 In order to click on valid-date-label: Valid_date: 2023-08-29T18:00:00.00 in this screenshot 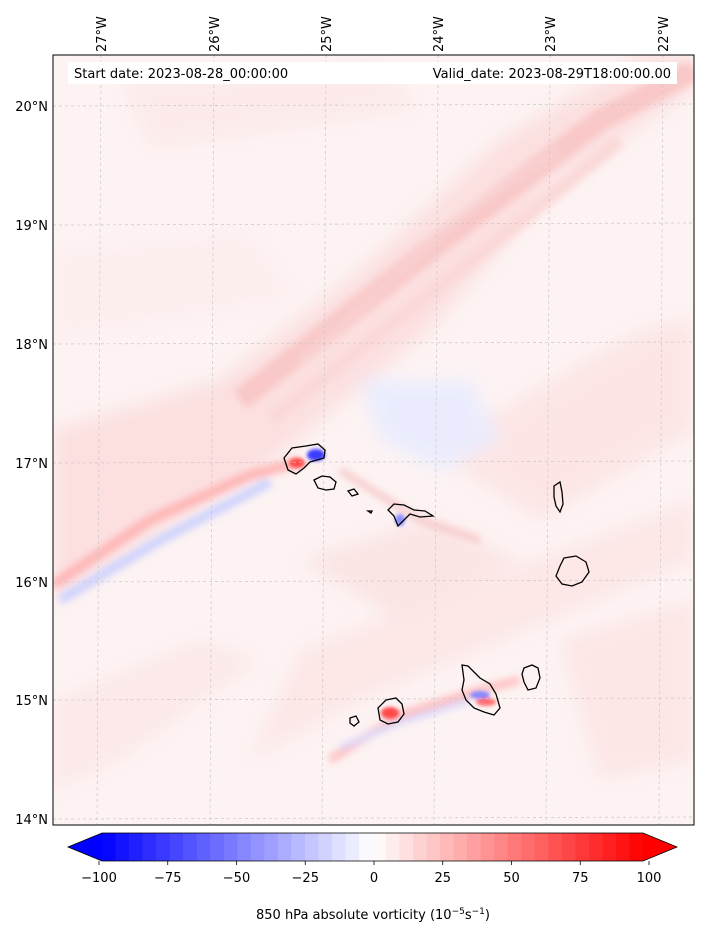, I will do `click(552, 74)`.